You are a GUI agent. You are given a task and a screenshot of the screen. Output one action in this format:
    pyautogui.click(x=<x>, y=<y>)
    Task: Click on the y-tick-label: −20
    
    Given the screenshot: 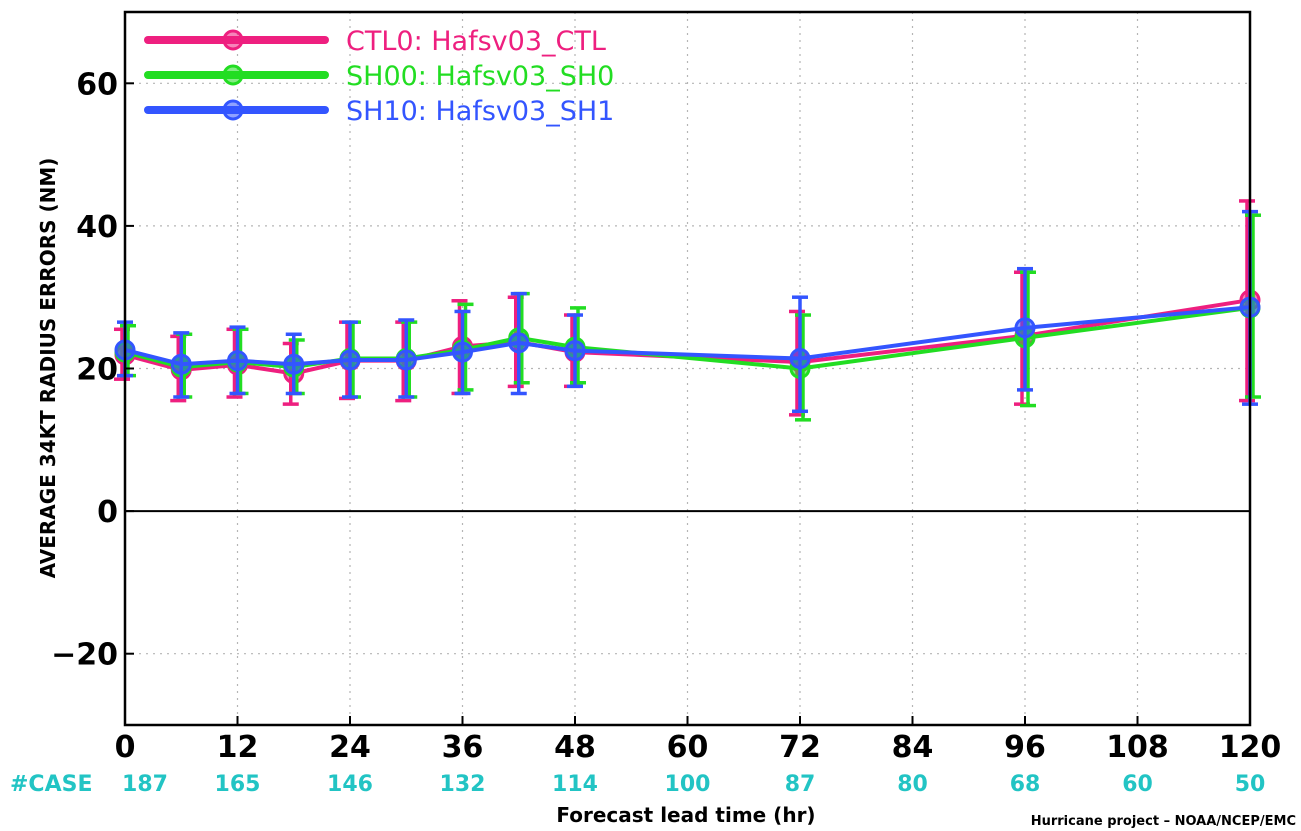 What is the action you would take?
    pyautogui.click(x=84, y=655)
    